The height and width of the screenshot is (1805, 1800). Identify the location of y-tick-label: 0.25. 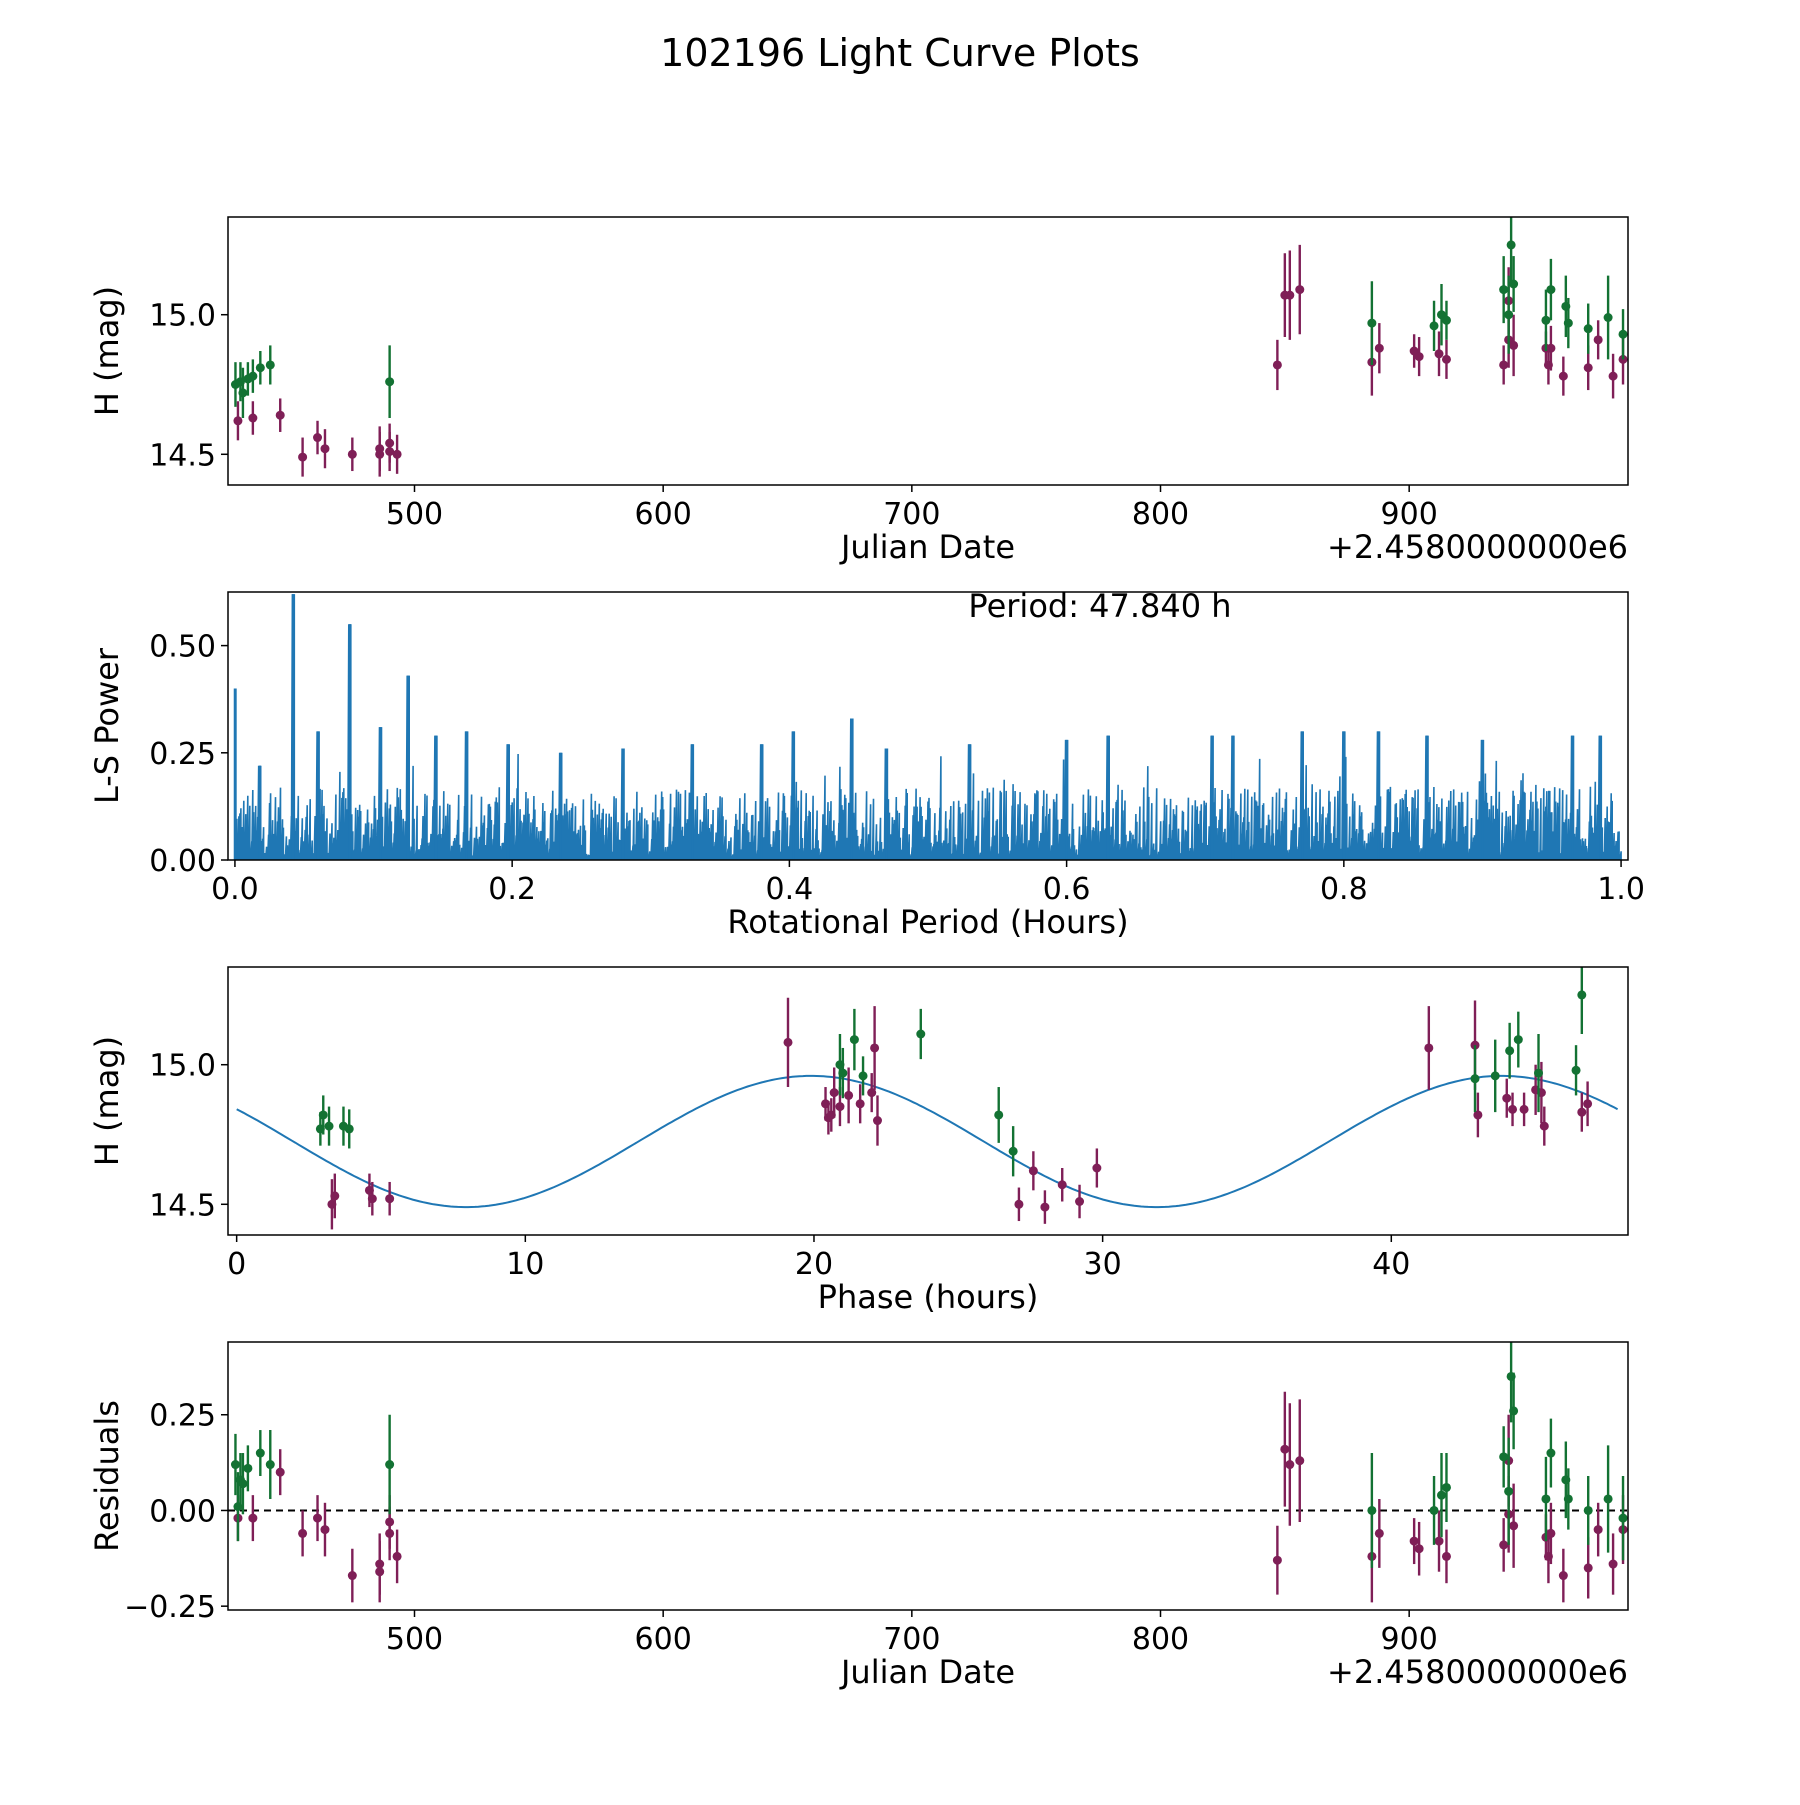
(182, 754).